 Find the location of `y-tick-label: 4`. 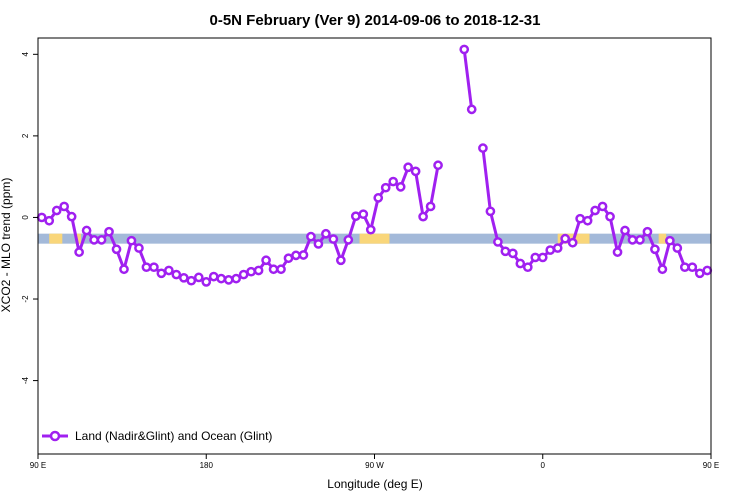

y-tick-label: 4 is located at coordinates (25, 54).